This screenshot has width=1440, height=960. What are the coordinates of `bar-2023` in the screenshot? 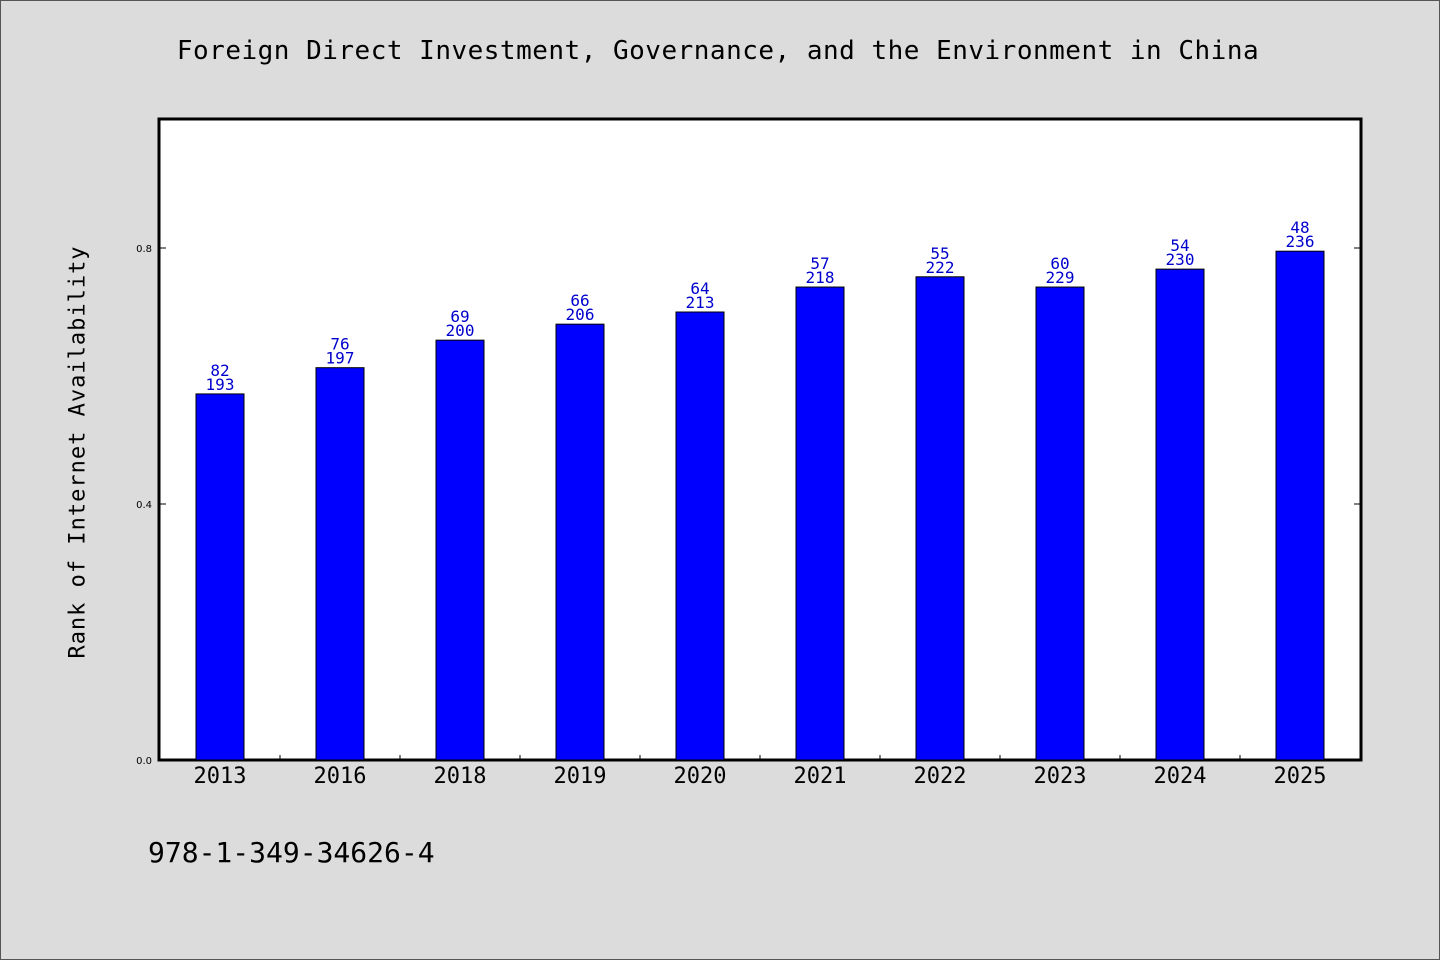 It's located at (1060, 523).